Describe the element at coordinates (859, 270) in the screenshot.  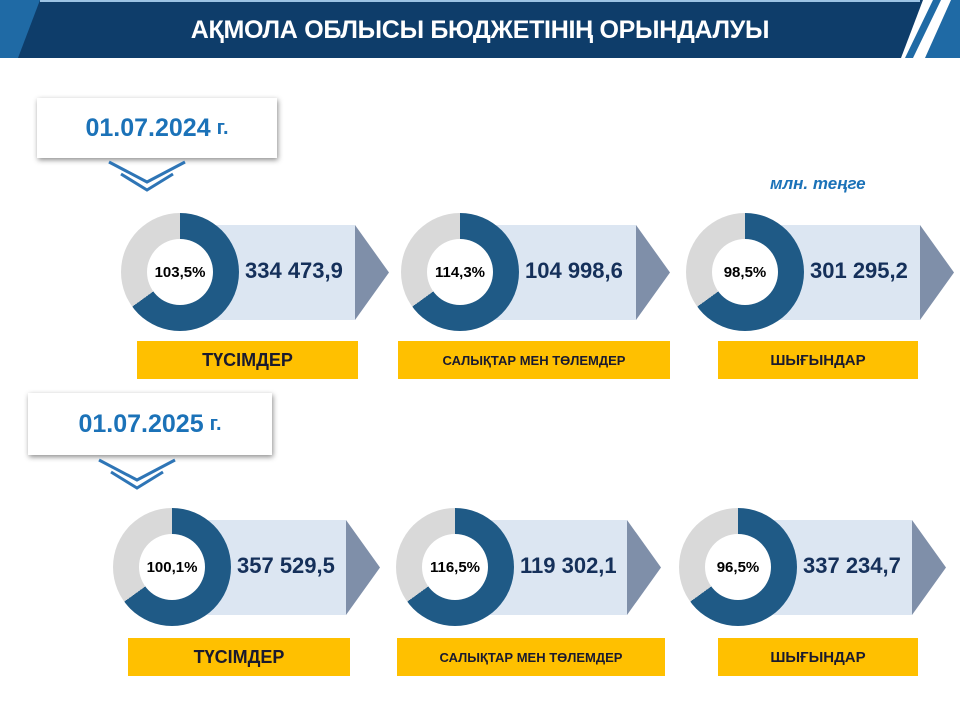
I see `amount-value: 301 295,2` at that location.